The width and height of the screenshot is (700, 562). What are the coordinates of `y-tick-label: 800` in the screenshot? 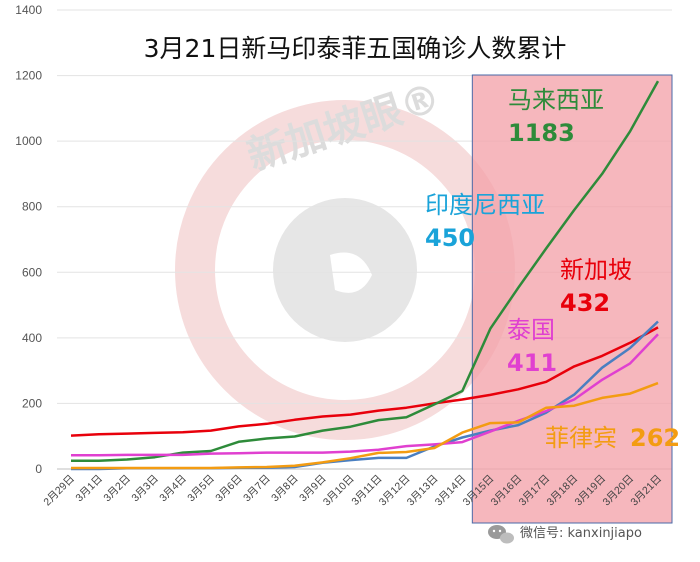 It's located at (32, 207).